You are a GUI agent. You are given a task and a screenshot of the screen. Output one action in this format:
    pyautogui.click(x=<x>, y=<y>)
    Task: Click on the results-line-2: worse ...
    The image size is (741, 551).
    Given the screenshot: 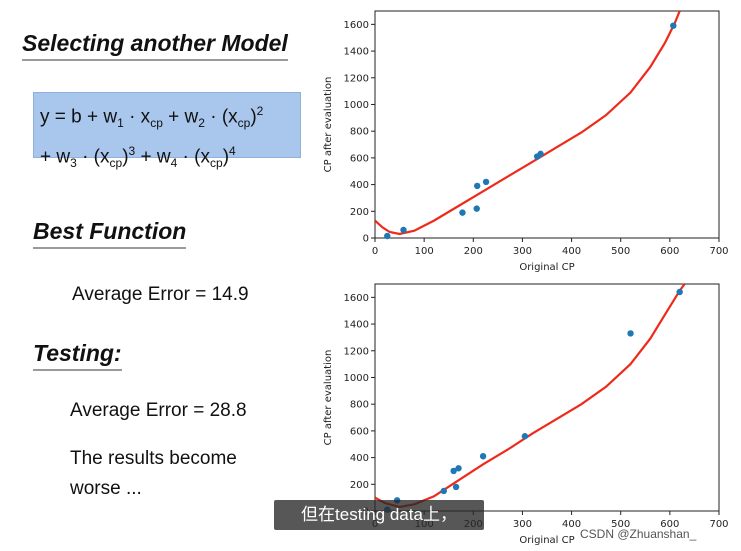 What is the action you would take?
    pyautogui.click(x=106, y=488)
    